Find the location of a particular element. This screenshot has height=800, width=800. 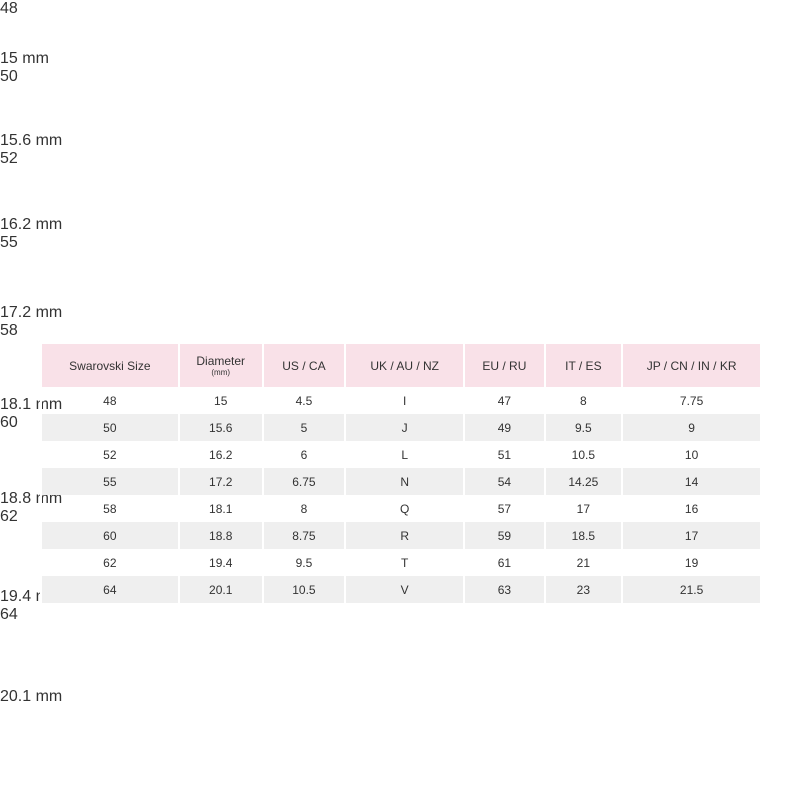

header-label: EU / RU is located at coordinates (504, 365).